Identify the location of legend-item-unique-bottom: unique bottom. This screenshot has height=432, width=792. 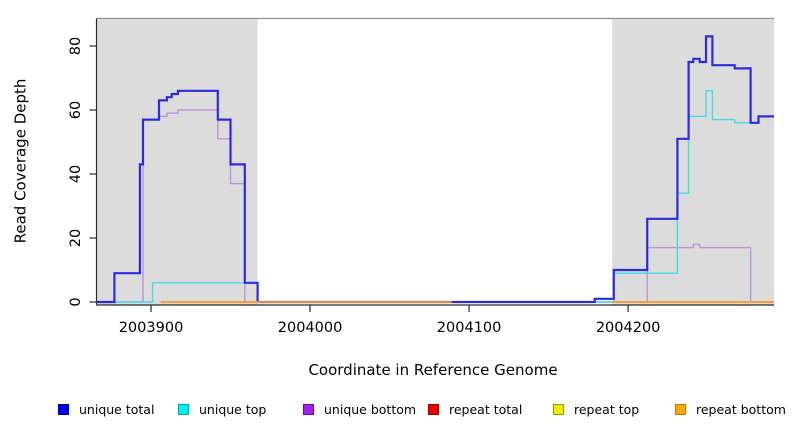
(359, 409).